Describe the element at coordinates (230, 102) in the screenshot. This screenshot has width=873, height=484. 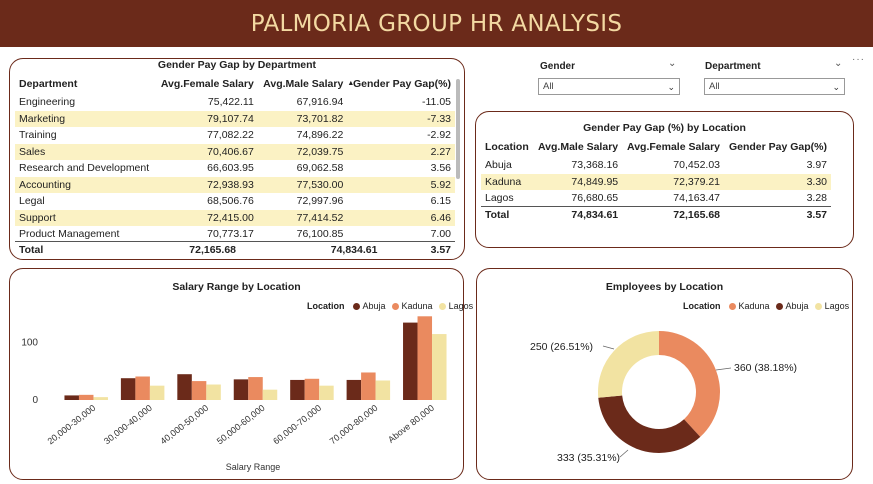
I see `cell-avg-female: 75,422.11` at that location.